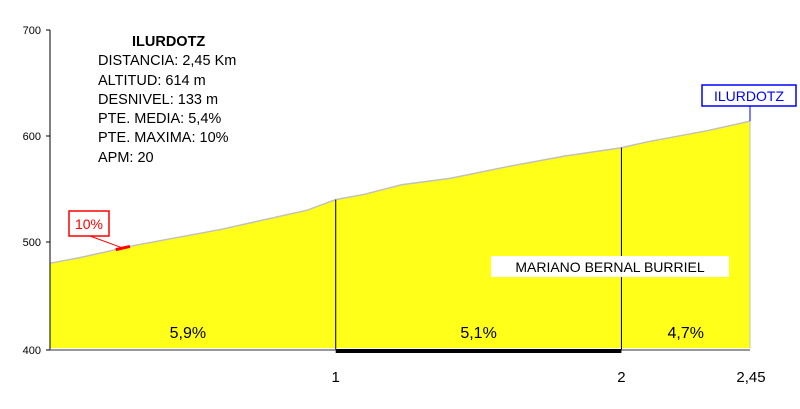 This screenshot has height=409, width=800. Describe the element at coordinates (750, 377) in the screenshot. I see `x-tick-label: 2,45` at that location.